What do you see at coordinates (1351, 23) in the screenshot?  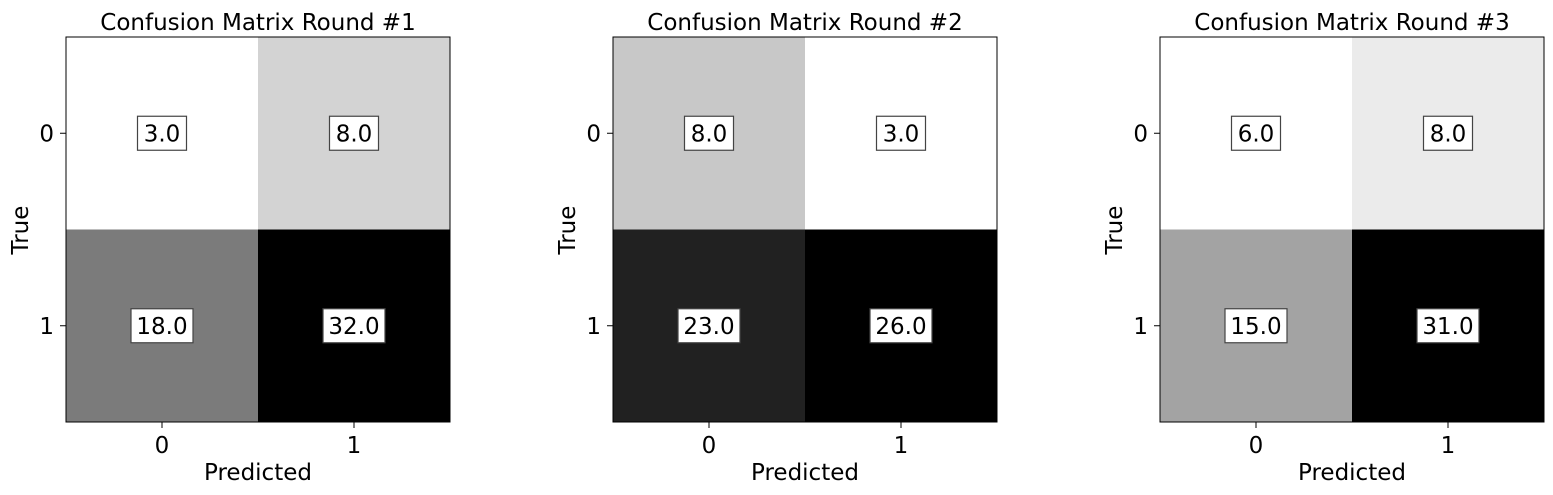 I see `panel-title: Confusion Matrix Round #3` at bounding box center [1351, 23].